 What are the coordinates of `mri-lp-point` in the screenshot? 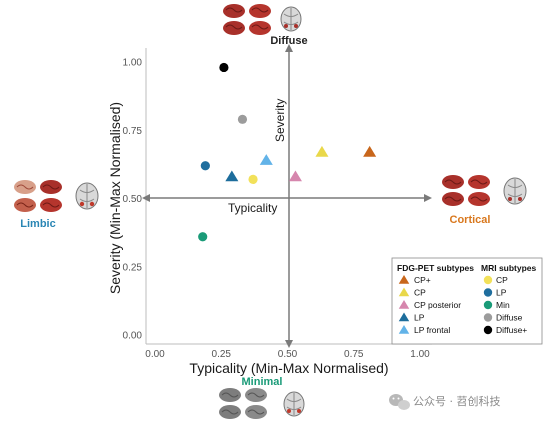 It's located at (205, 166).